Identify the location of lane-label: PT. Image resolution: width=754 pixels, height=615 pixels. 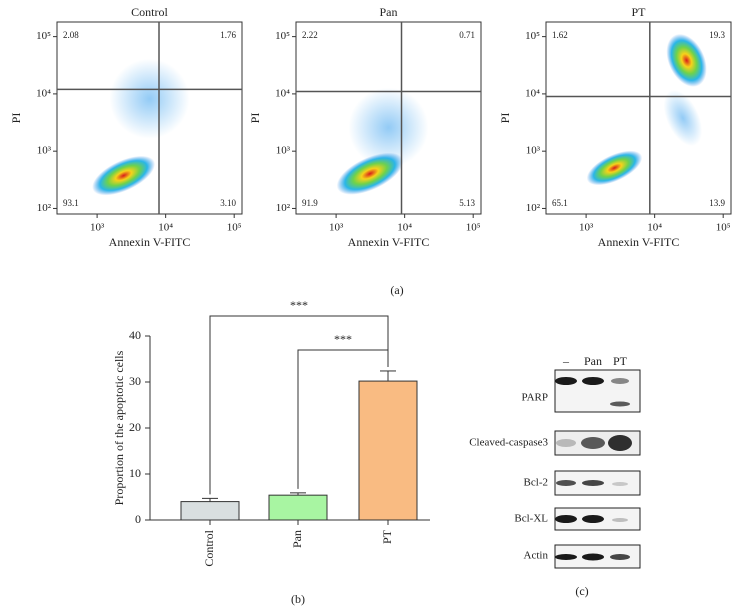
(620, 361).